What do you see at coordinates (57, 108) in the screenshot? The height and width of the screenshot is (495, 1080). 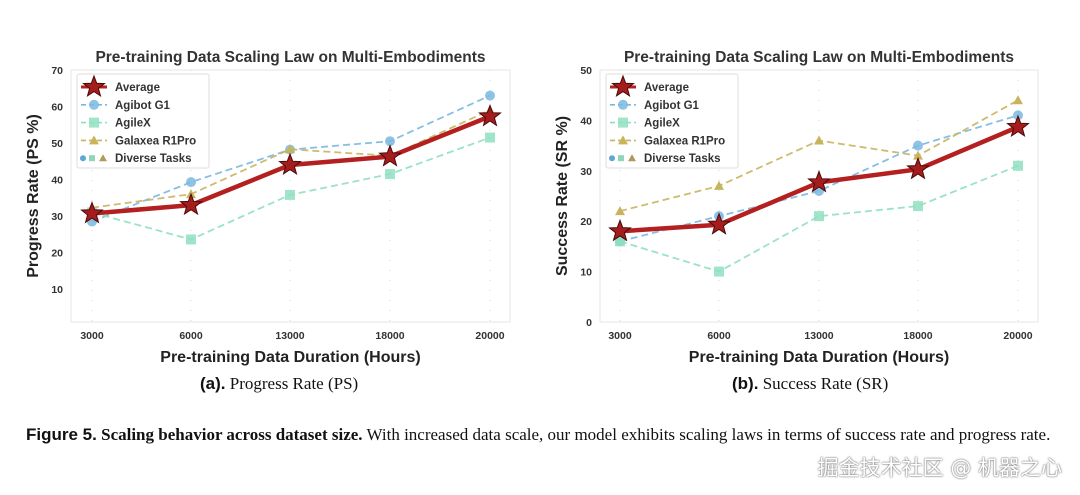 I see `y-tick-label: 60` at bounding box center [57, 108].